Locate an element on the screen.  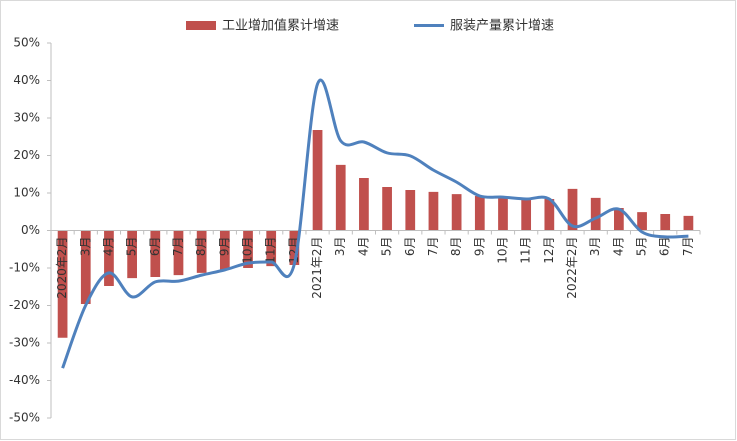
y-tick-label: -10% is located at coordinates (24, 268).